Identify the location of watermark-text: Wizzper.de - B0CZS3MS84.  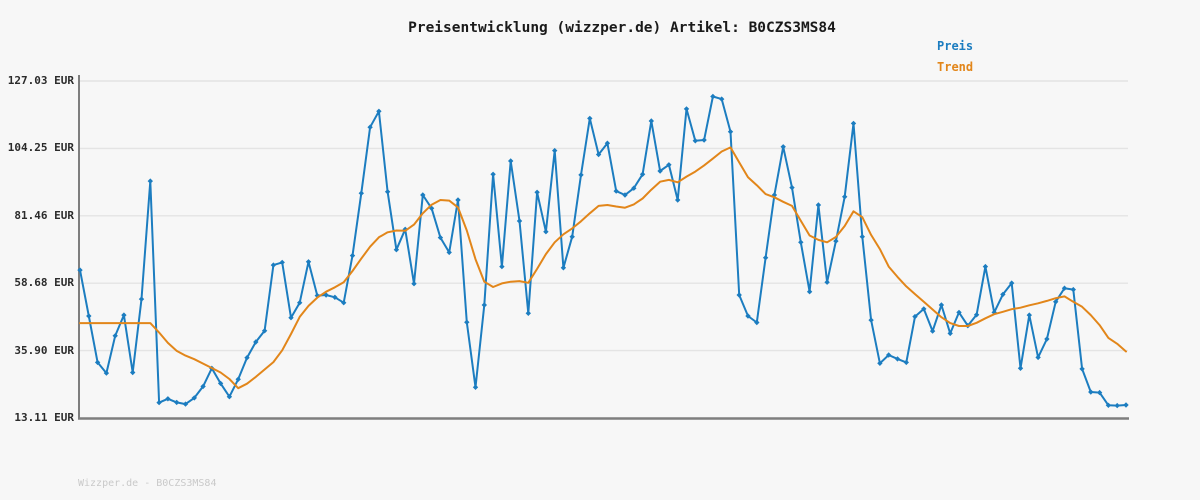
(147, 483).